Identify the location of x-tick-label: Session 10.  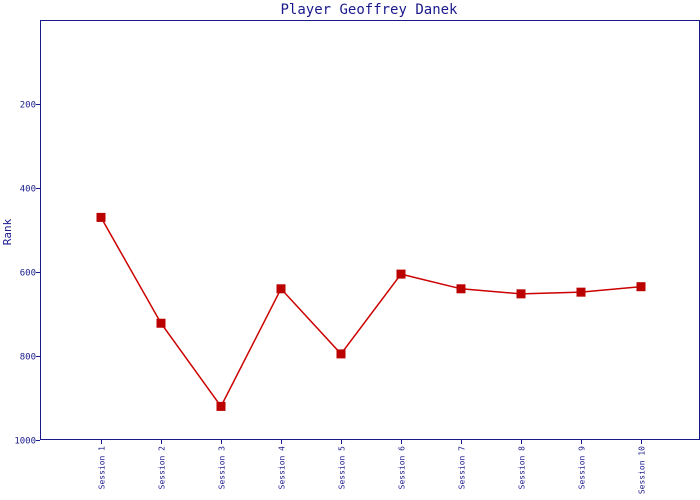
(642, 470).